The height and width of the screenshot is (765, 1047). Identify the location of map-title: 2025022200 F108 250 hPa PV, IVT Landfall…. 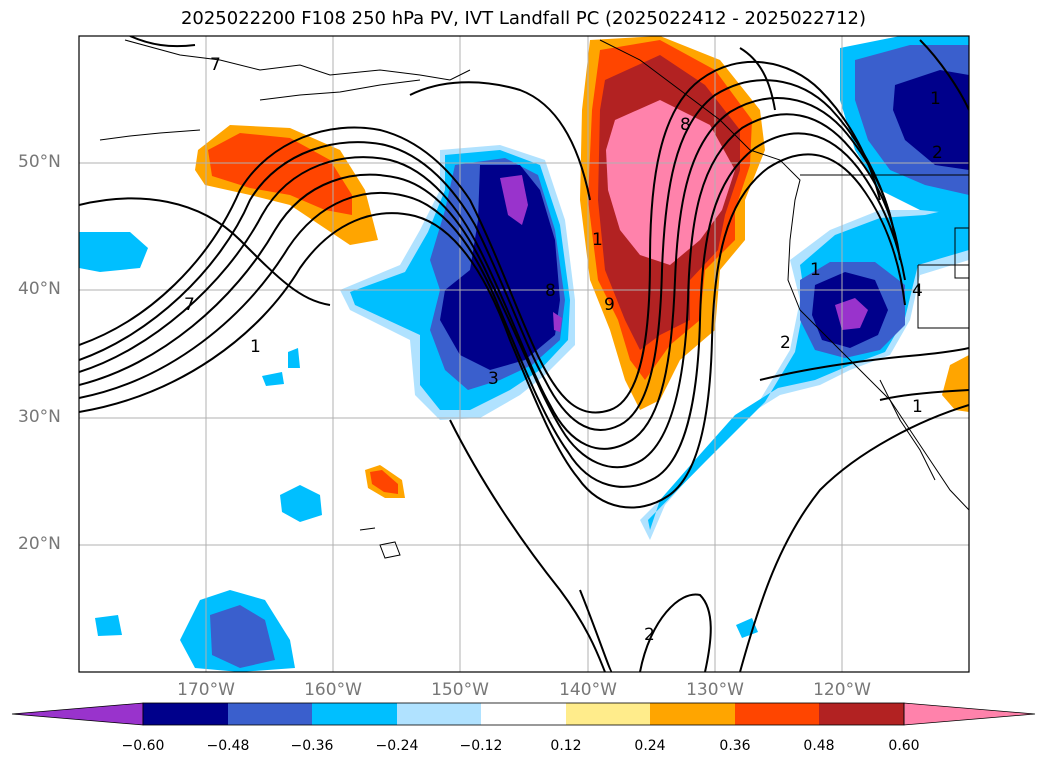
(523, 18).